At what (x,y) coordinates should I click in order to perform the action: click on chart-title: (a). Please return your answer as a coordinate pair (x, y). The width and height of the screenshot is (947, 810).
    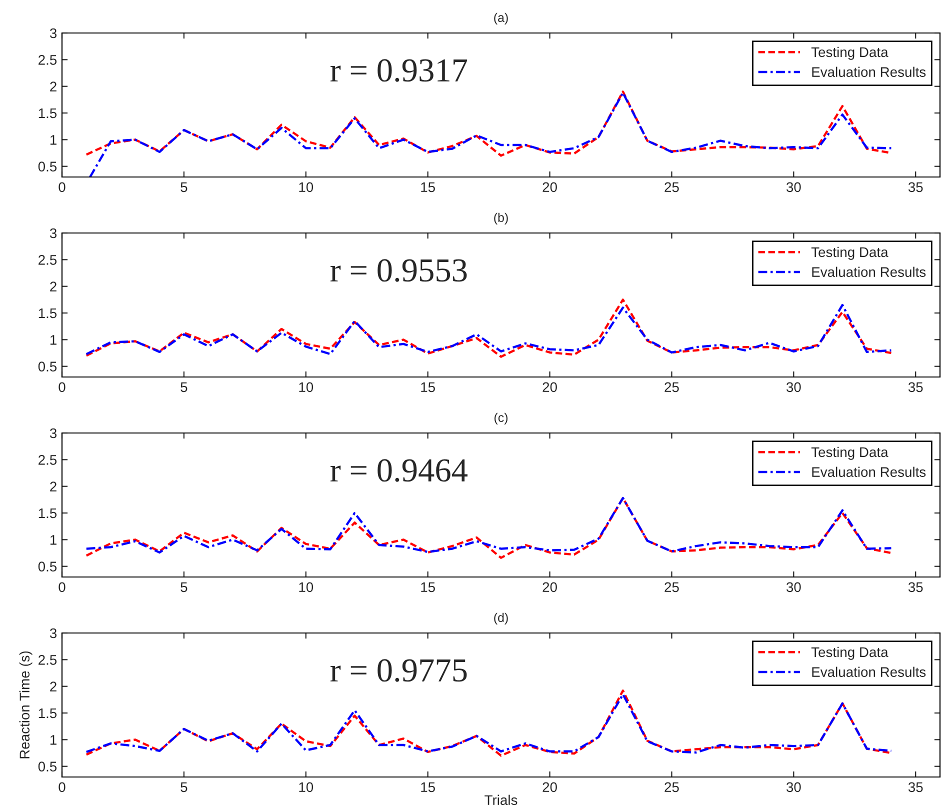
    Looking at the image, I should click on (501, 18).